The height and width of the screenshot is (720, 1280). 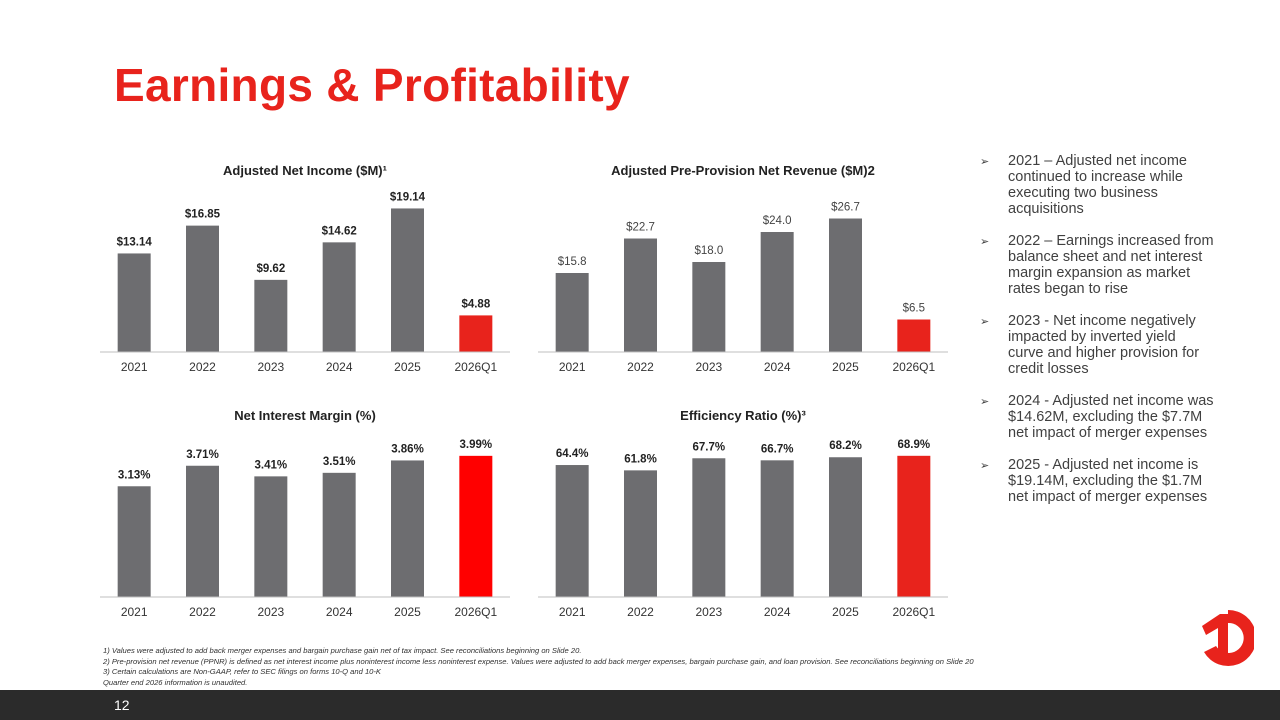 What do you see at coordinates (202, 455) in the screenshot?
I see `data-label: 3.71%` at bounding box center [202, 455].